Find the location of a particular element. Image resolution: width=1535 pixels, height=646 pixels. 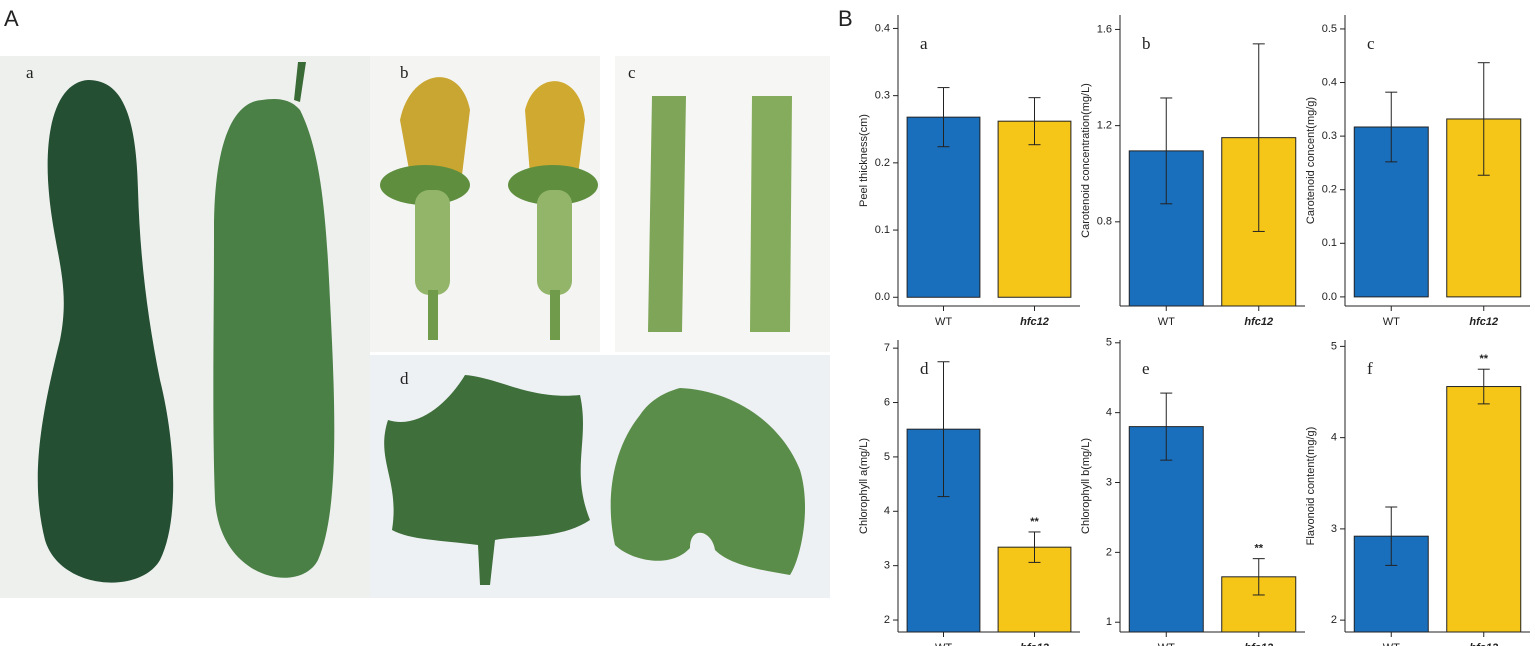

y-tick-label: 1.2 is located at coordinates (1104, 126).